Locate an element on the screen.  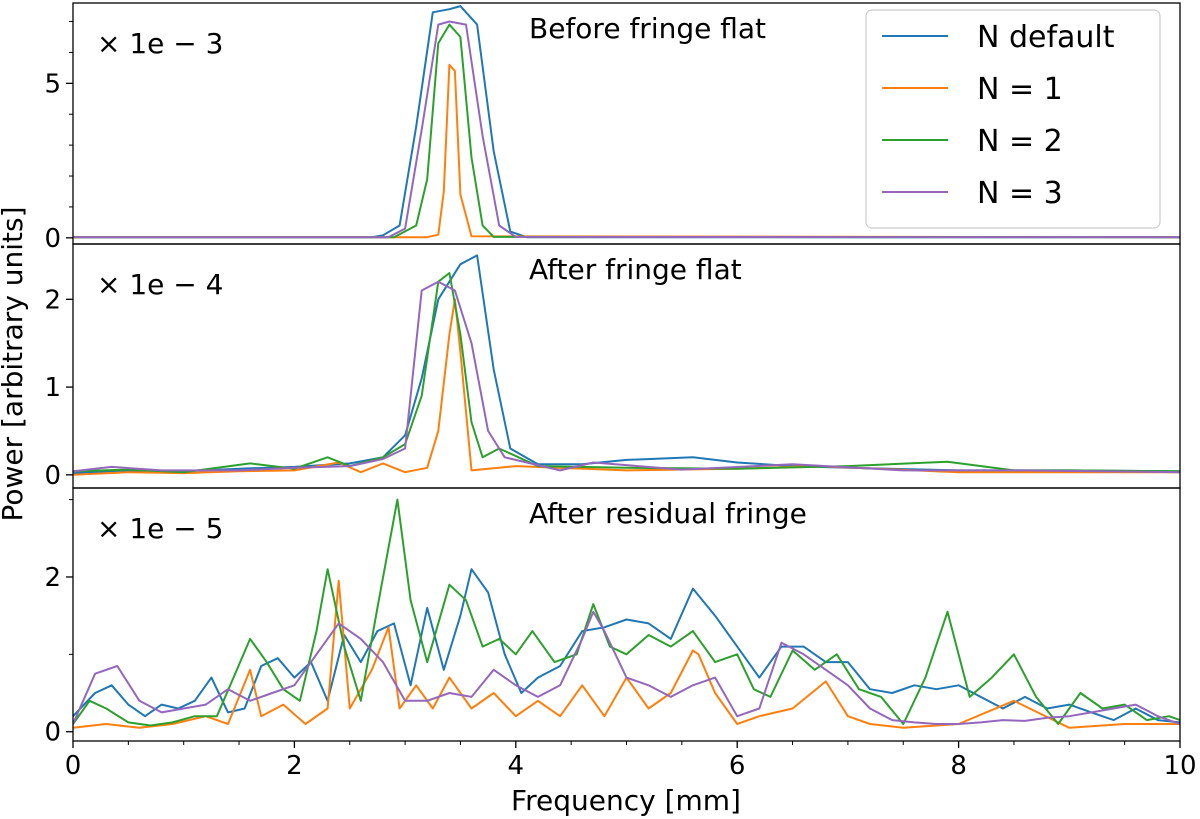
x-tick-label: 2 is located at coordinates (294, 766).